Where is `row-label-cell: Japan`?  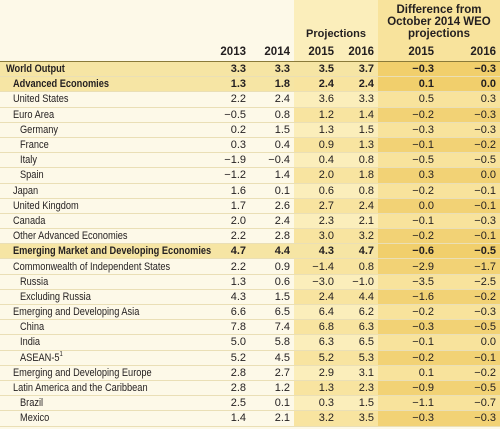 row-label-cell: Japan is located at coordinates (107, 191).